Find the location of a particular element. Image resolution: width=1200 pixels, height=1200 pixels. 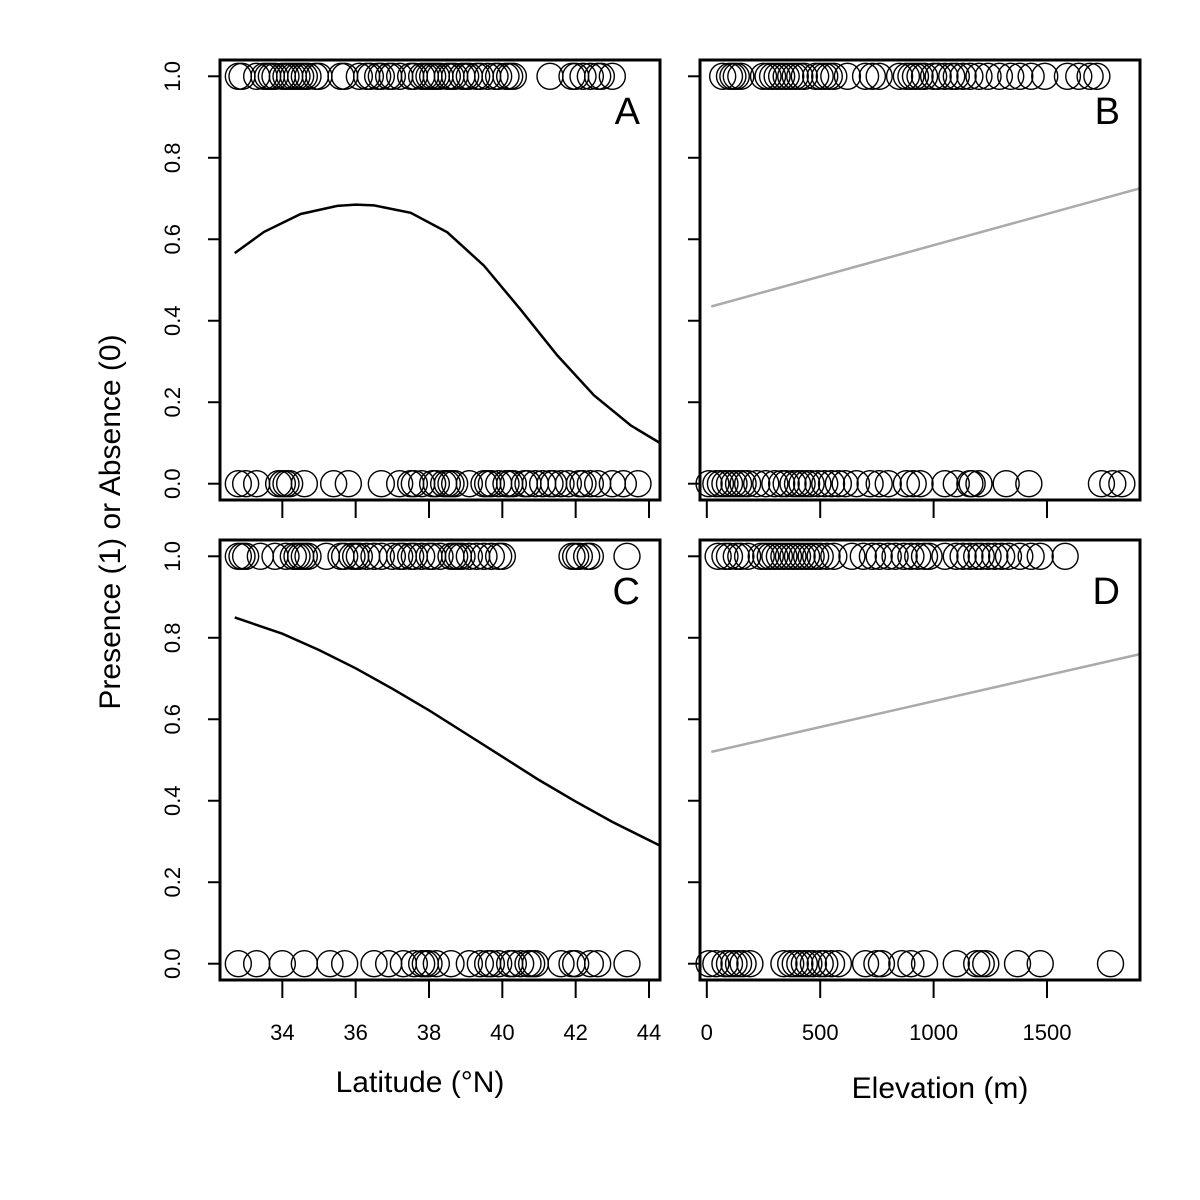

y-tick-label: 1.0 is located at coordinates (172, 76).